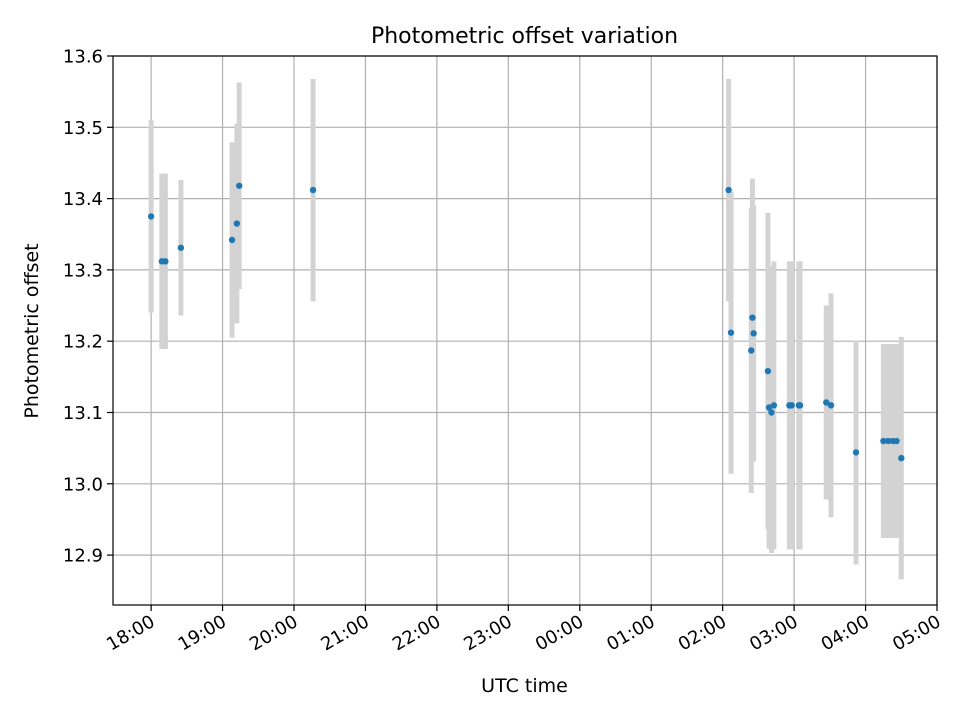 This screenshot has width=960, height=720. I want to click on x-tick-label: 22:00, so click(416, 633).